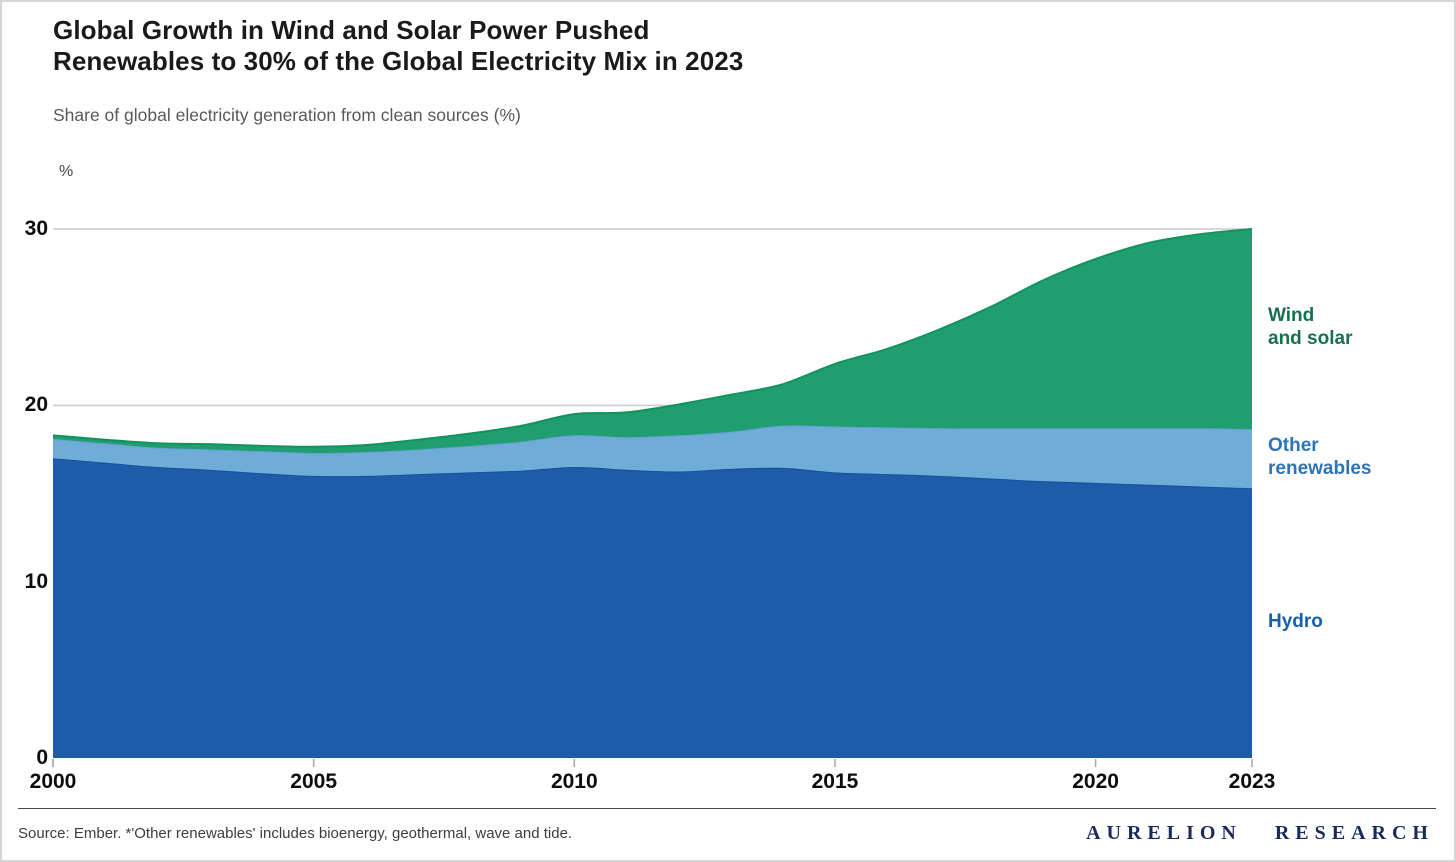 The image size is (1456, 862). I want to click on y-tick-label-10: 10, so click(36, 581).